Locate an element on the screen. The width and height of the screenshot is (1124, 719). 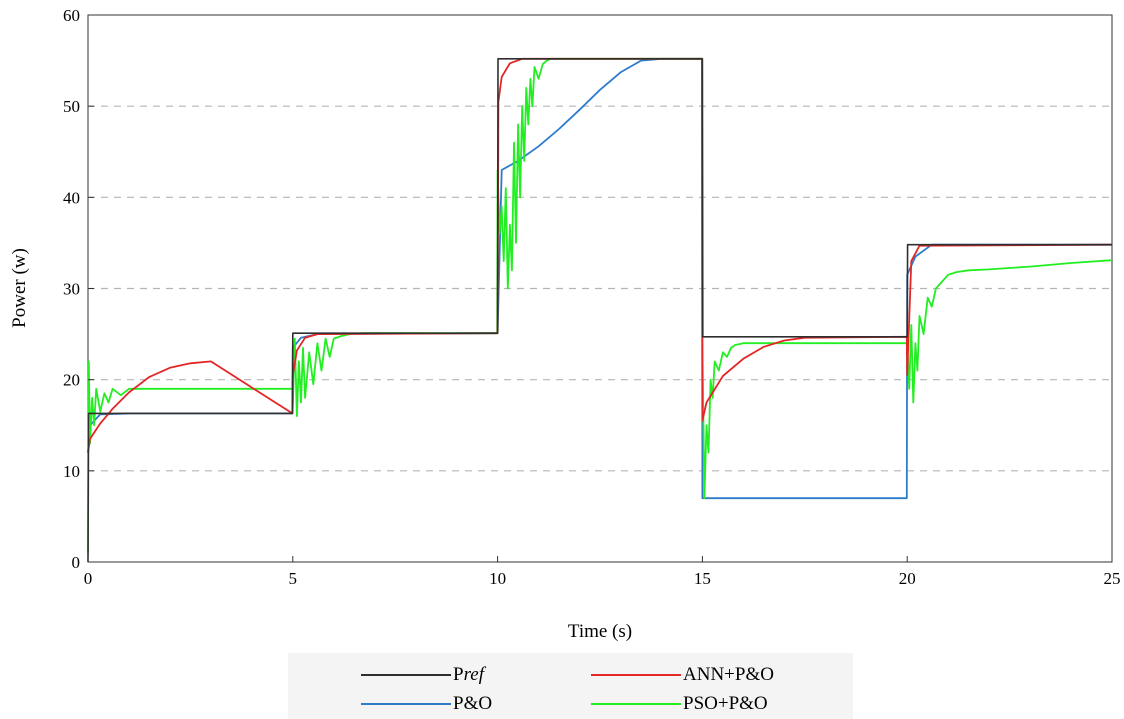
y-tick-label: 20 is located at coordinates (71, 380).